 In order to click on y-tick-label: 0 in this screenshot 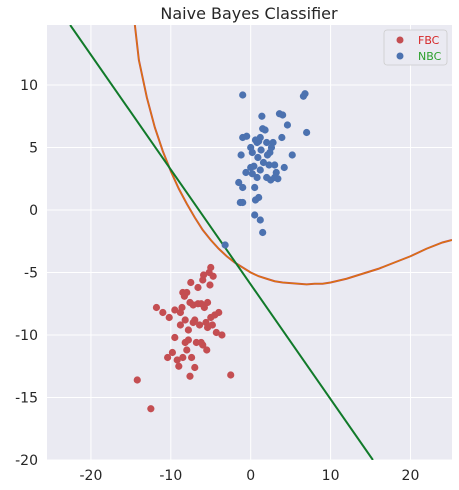, I will do `click(33, 211)`.